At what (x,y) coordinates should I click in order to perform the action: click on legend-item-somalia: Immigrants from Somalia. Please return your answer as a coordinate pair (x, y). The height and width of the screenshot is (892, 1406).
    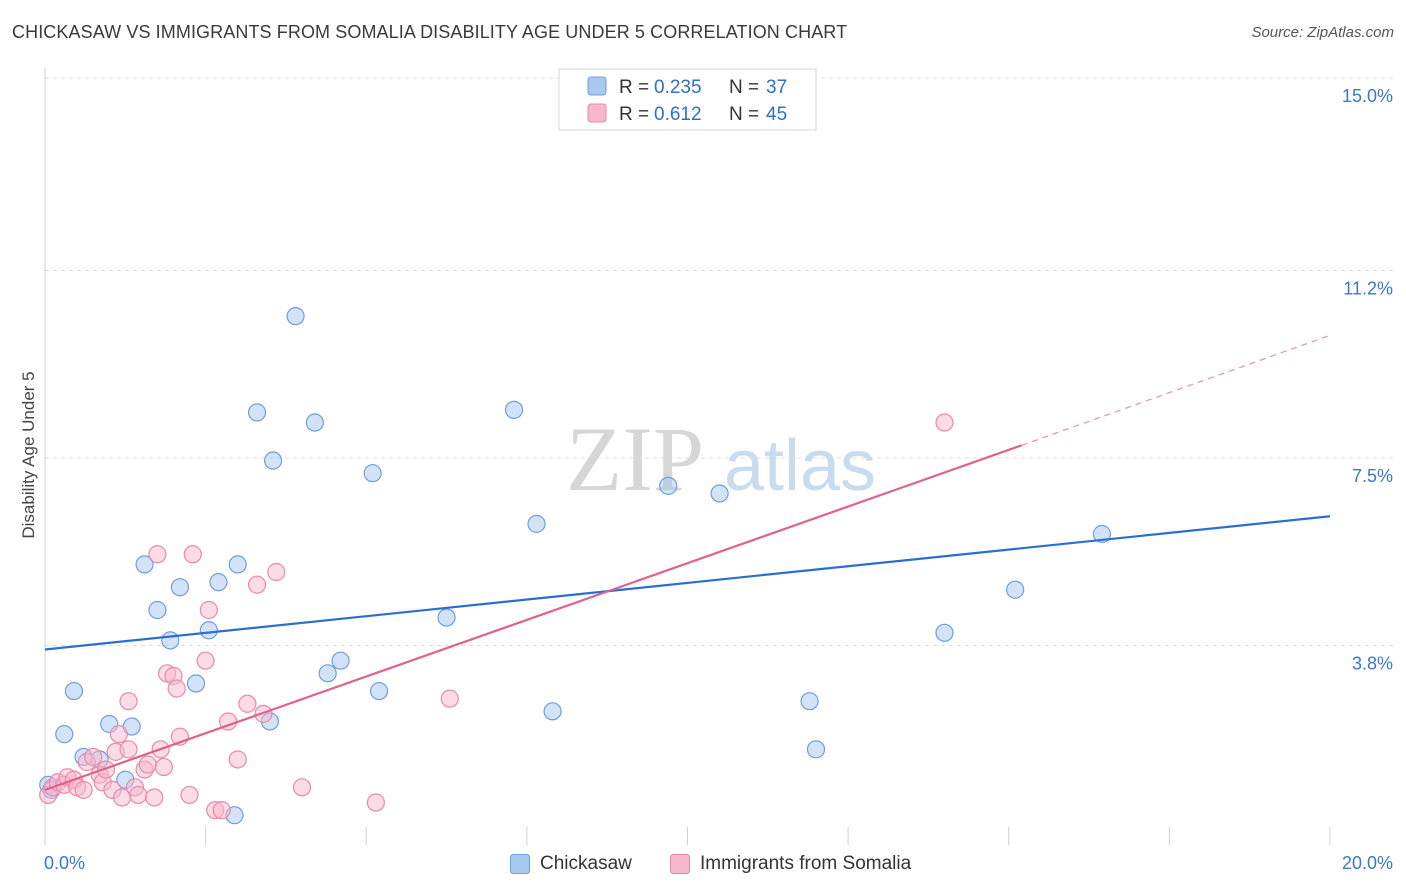
    Looking at the image, I should click on (790, 864).